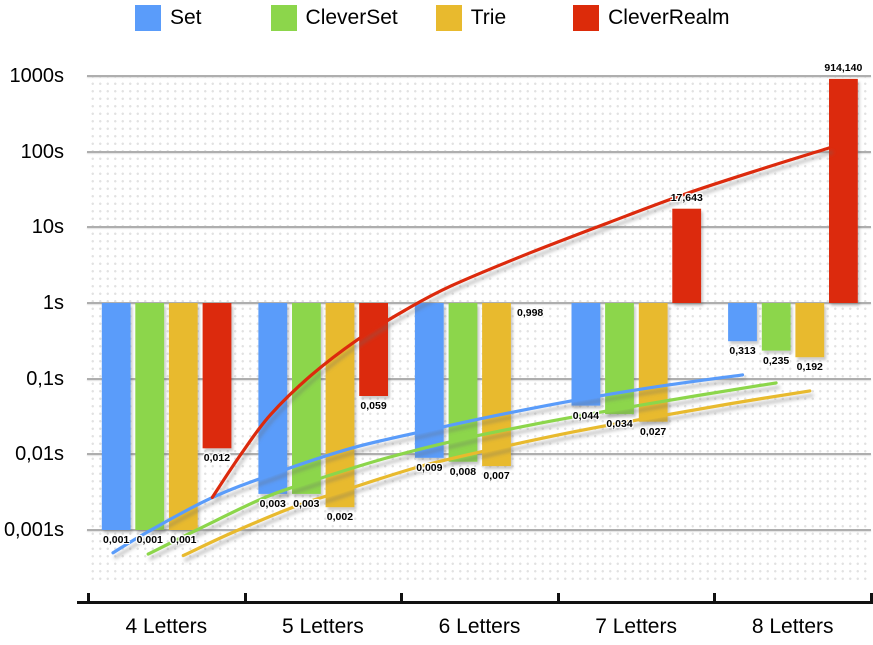  Describe the element at coordinates (479, 454) in the screenshot. I see `gridline-0,01s` at that location.